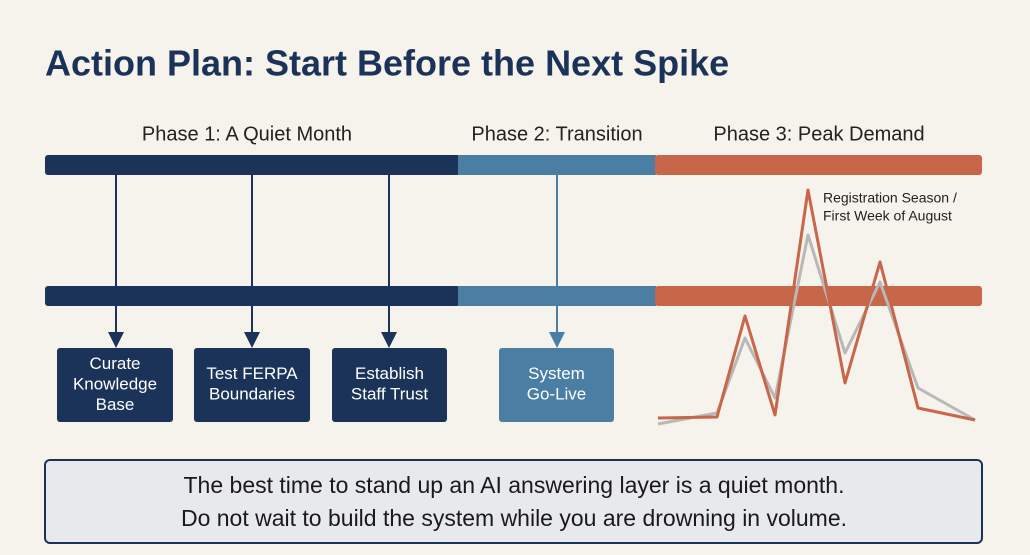  Describe the element at coordinates (336, 261) in the screenshot. I see `arrows` at that location.